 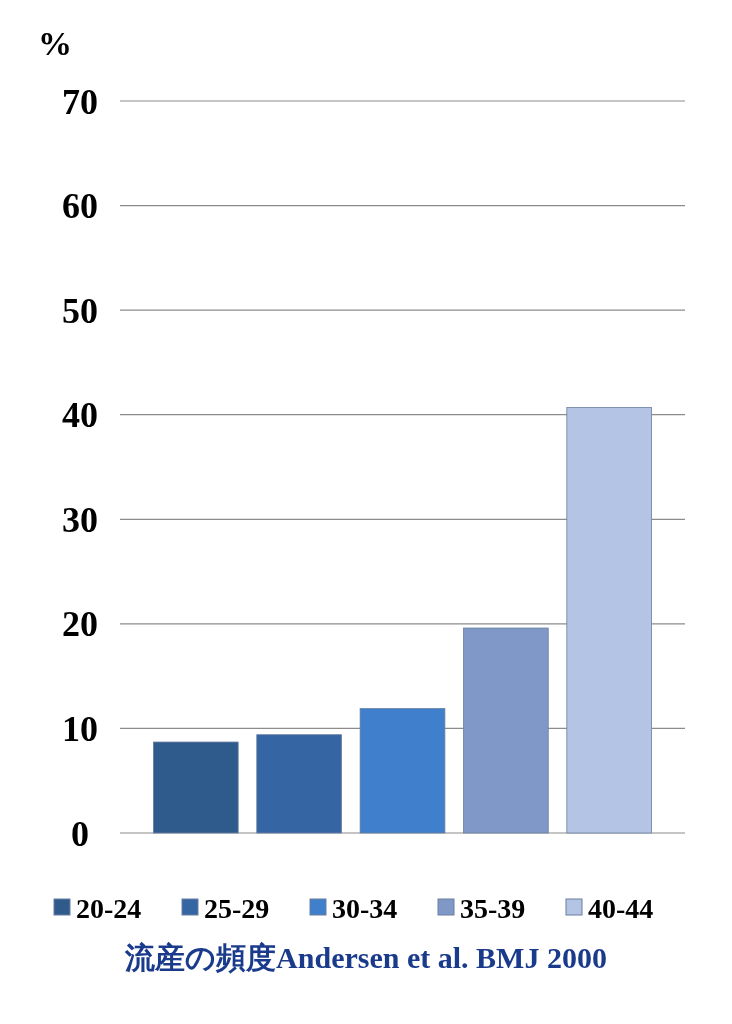 What do you see at coordinates (365, 957) in the screenshot?
I see `text: 流産の頻度Andersen et al. BMJ 2000` at bounding box center [365, 957].